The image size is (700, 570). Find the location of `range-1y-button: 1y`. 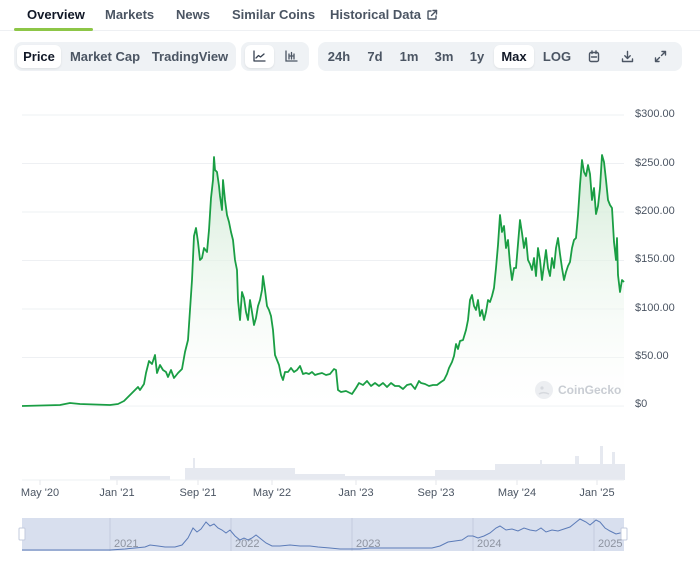

range-1y-button: 1y is located at coordinates (477, 56).